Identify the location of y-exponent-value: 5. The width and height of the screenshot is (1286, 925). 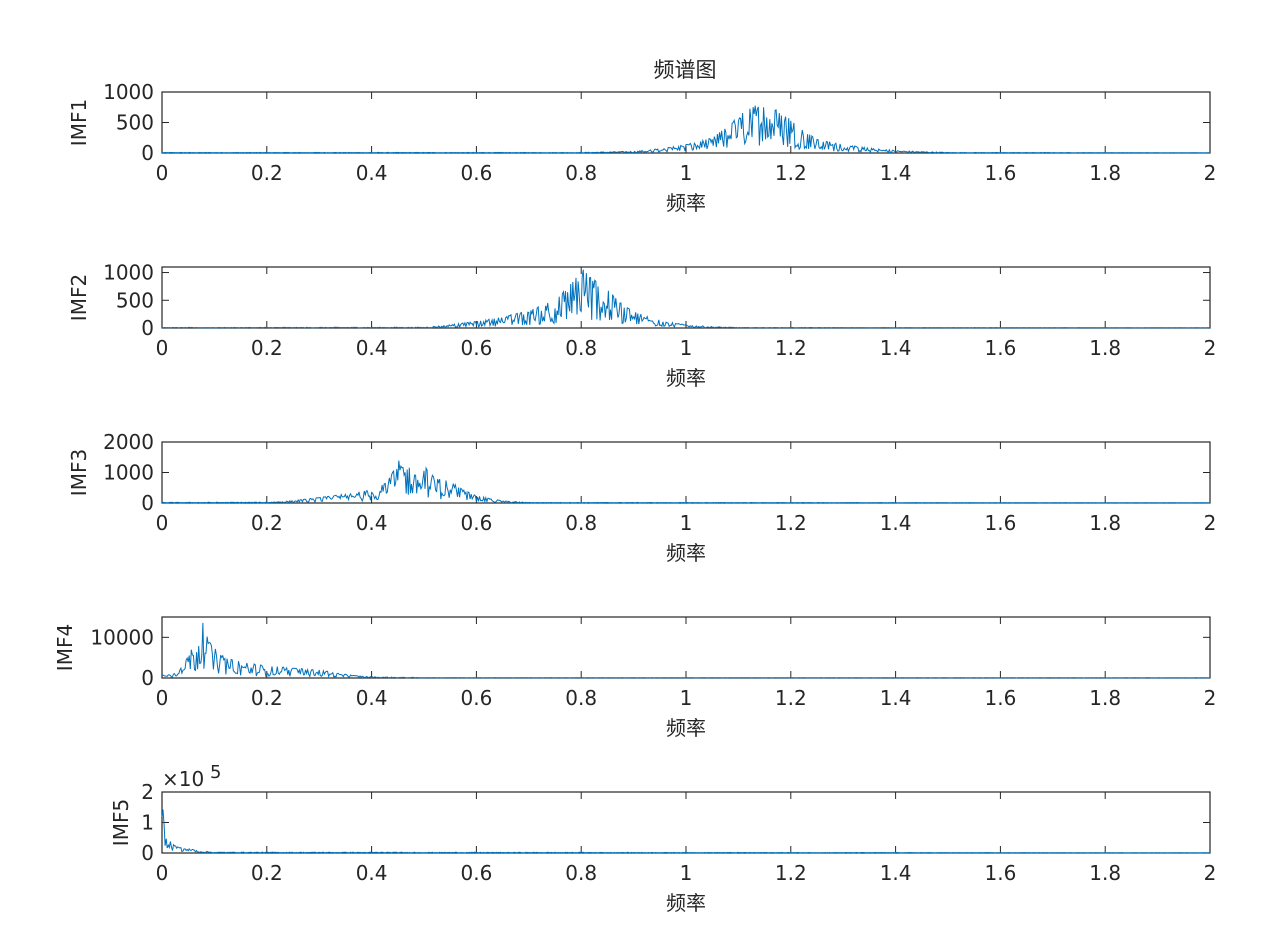
(215, 772).